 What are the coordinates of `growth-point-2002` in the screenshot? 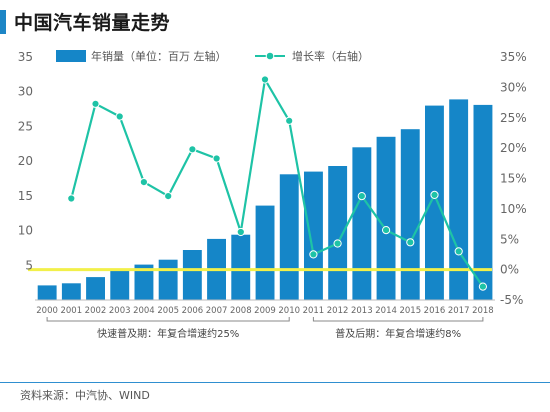 It's located at (95, 103).